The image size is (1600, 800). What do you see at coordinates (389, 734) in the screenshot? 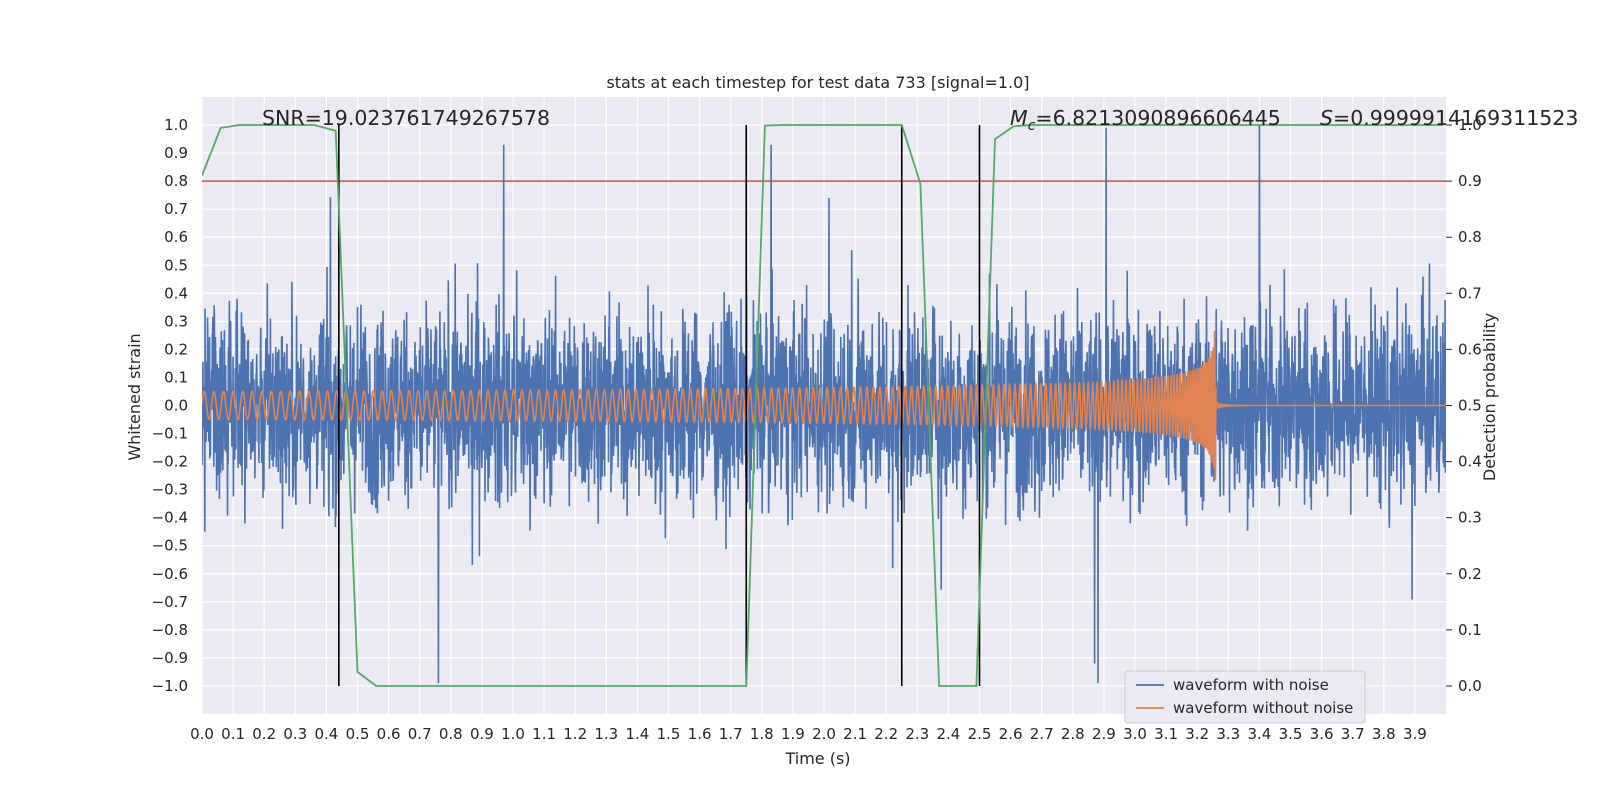
I see `x-tick-label: 0.6` at bounding box center [389, 734].